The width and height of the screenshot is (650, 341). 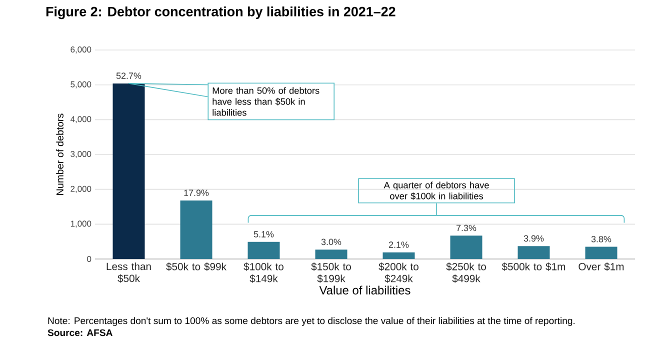 I want to click on x-tick-label: Less than $50k, so click(x=128, y=272).